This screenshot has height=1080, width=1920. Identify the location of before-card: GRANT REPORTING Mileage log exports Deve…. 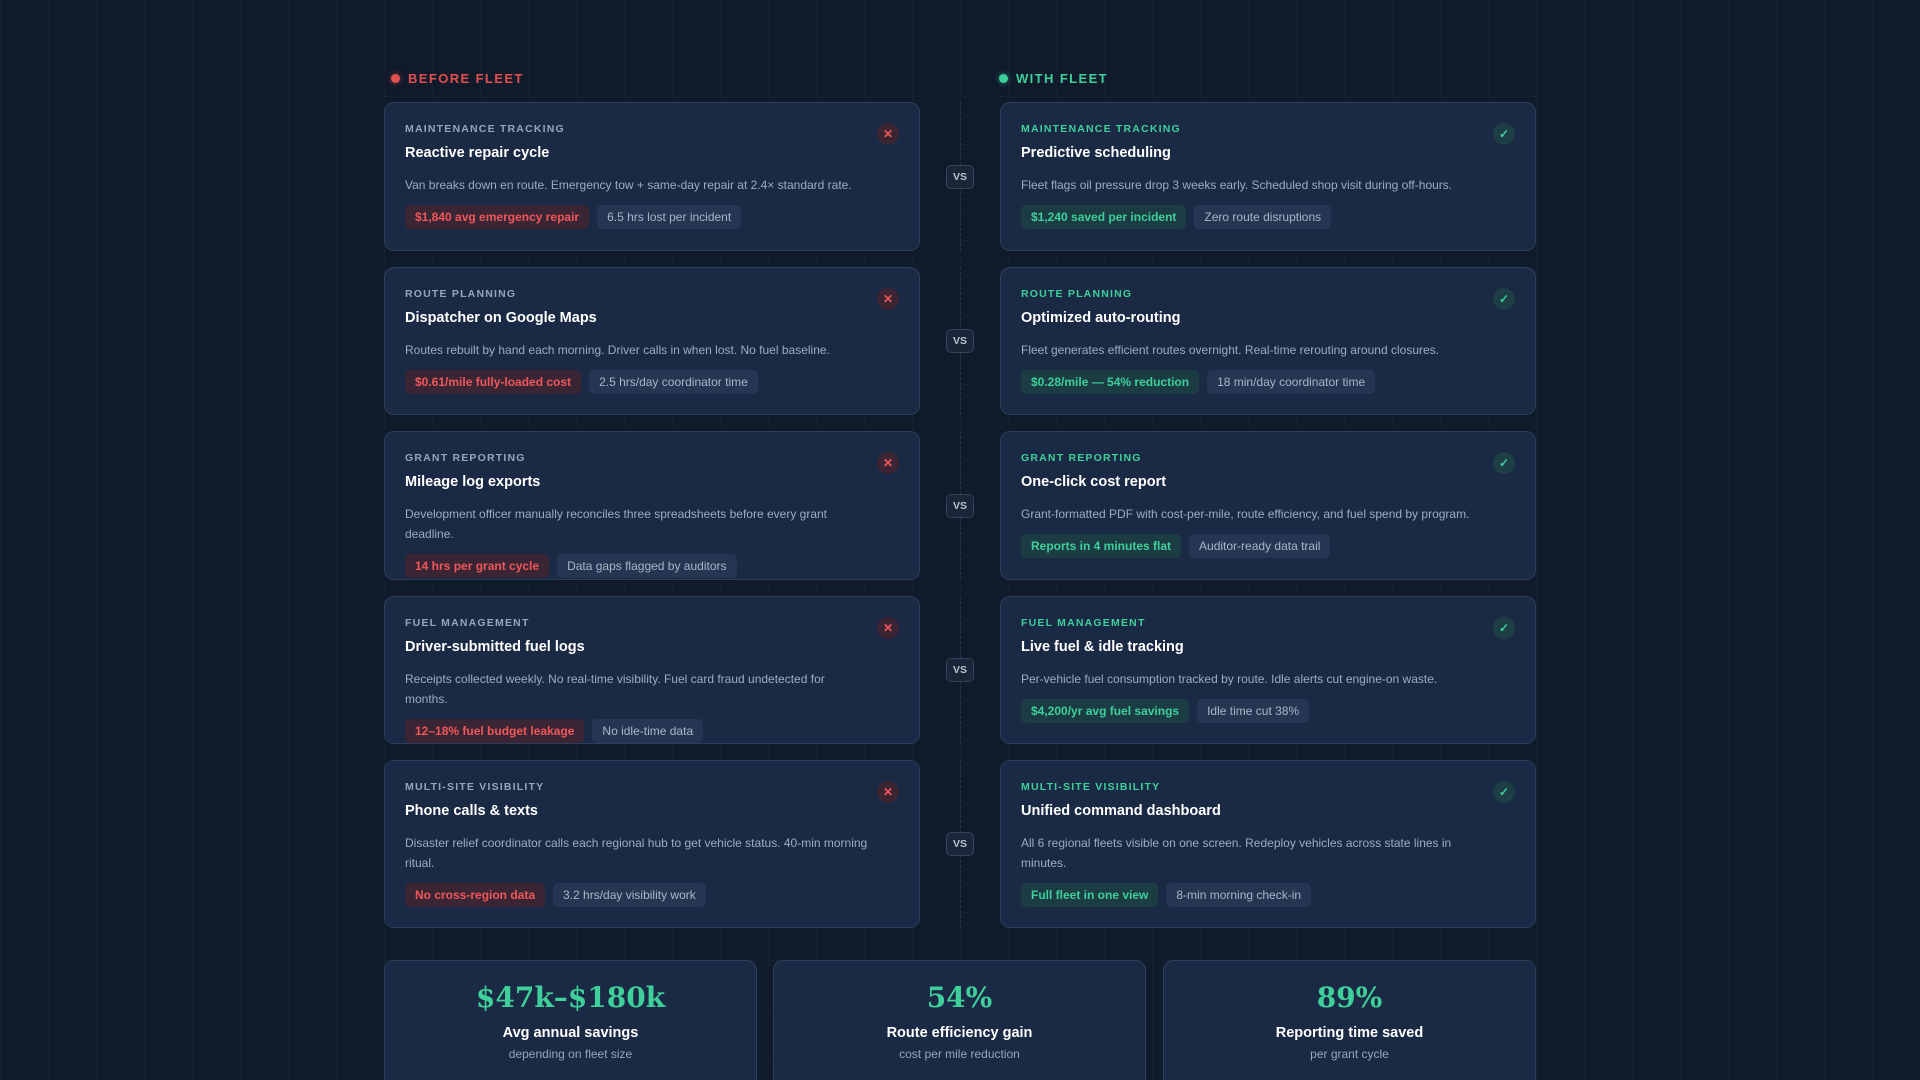
(652, 505).